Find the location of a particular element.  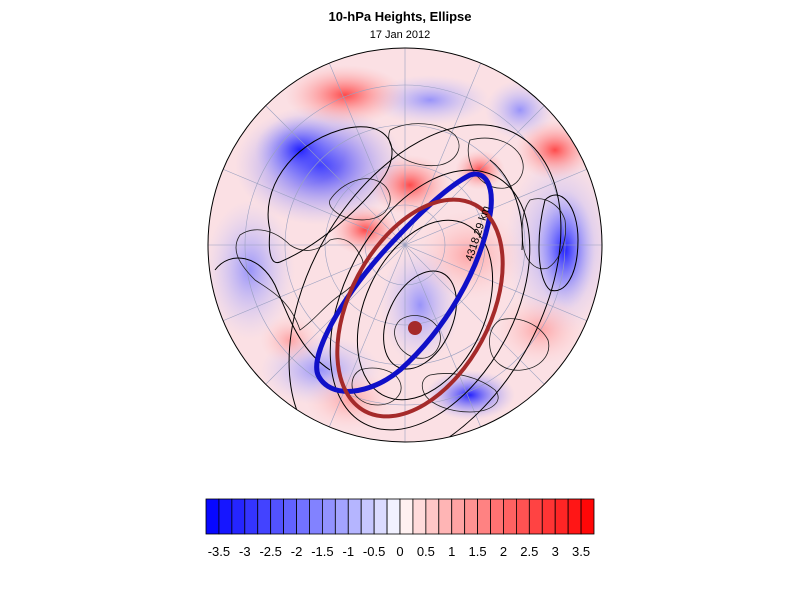

colorbar-tick-label: 1 is located at coordinates (451, 551).